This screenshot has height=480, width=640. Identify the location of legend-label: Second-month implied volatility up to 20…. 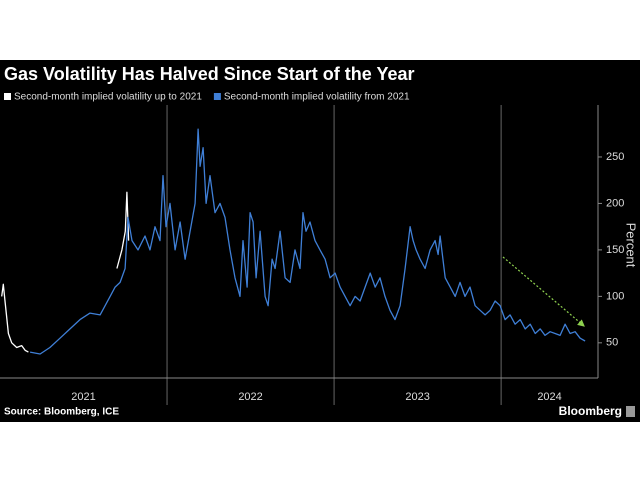
(108, 97).